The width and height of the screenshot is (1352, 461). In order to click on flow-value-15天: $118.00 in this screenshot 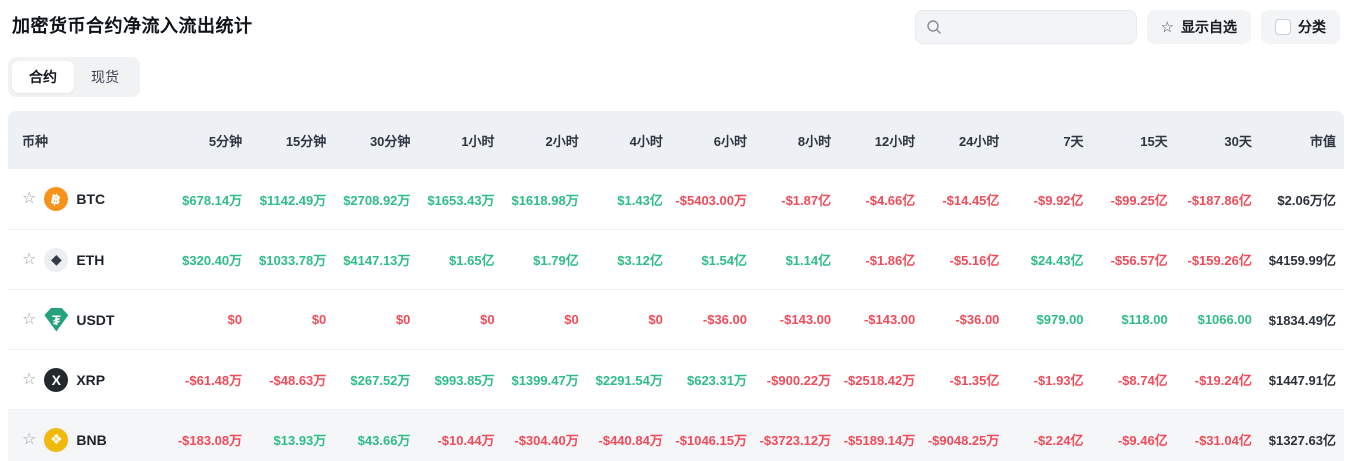, I will do `click(1144, 319)`.